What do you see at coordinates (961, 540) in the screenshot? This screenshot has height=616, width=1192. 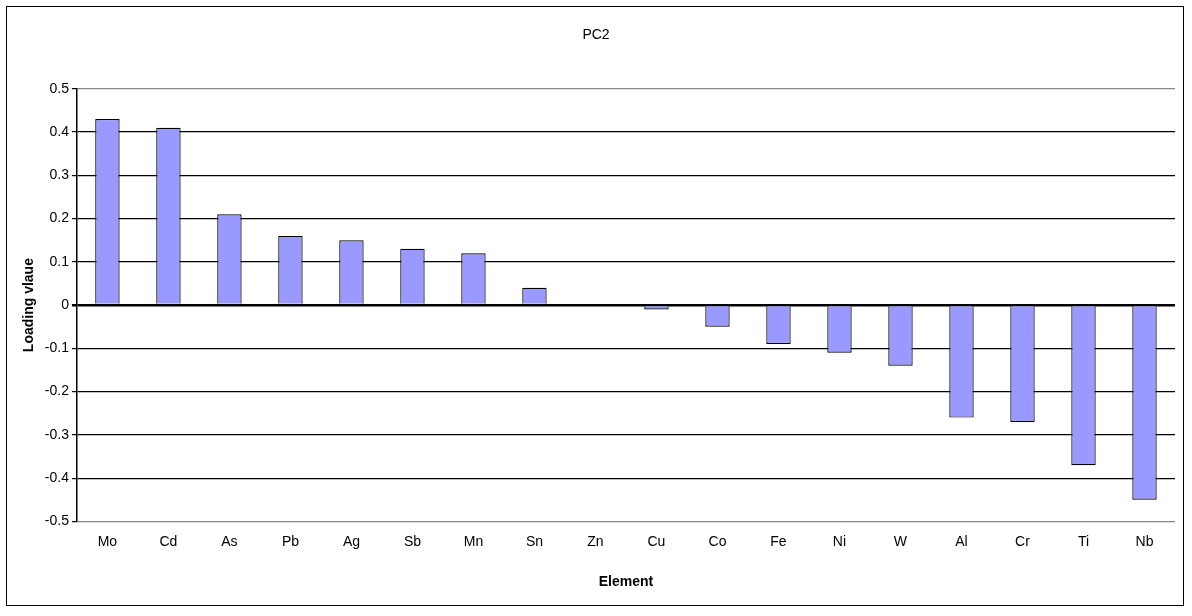 I see `x-tick-label: Al` at bounding box center [961, 540].